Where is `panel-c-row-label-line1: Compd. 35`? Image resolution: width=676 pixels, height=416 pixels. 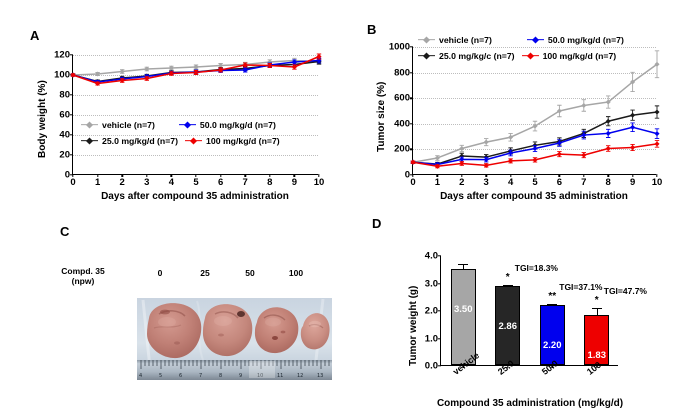 panel-c-row-label-line1: Compd. 35 is located at coordinates (83, 271).